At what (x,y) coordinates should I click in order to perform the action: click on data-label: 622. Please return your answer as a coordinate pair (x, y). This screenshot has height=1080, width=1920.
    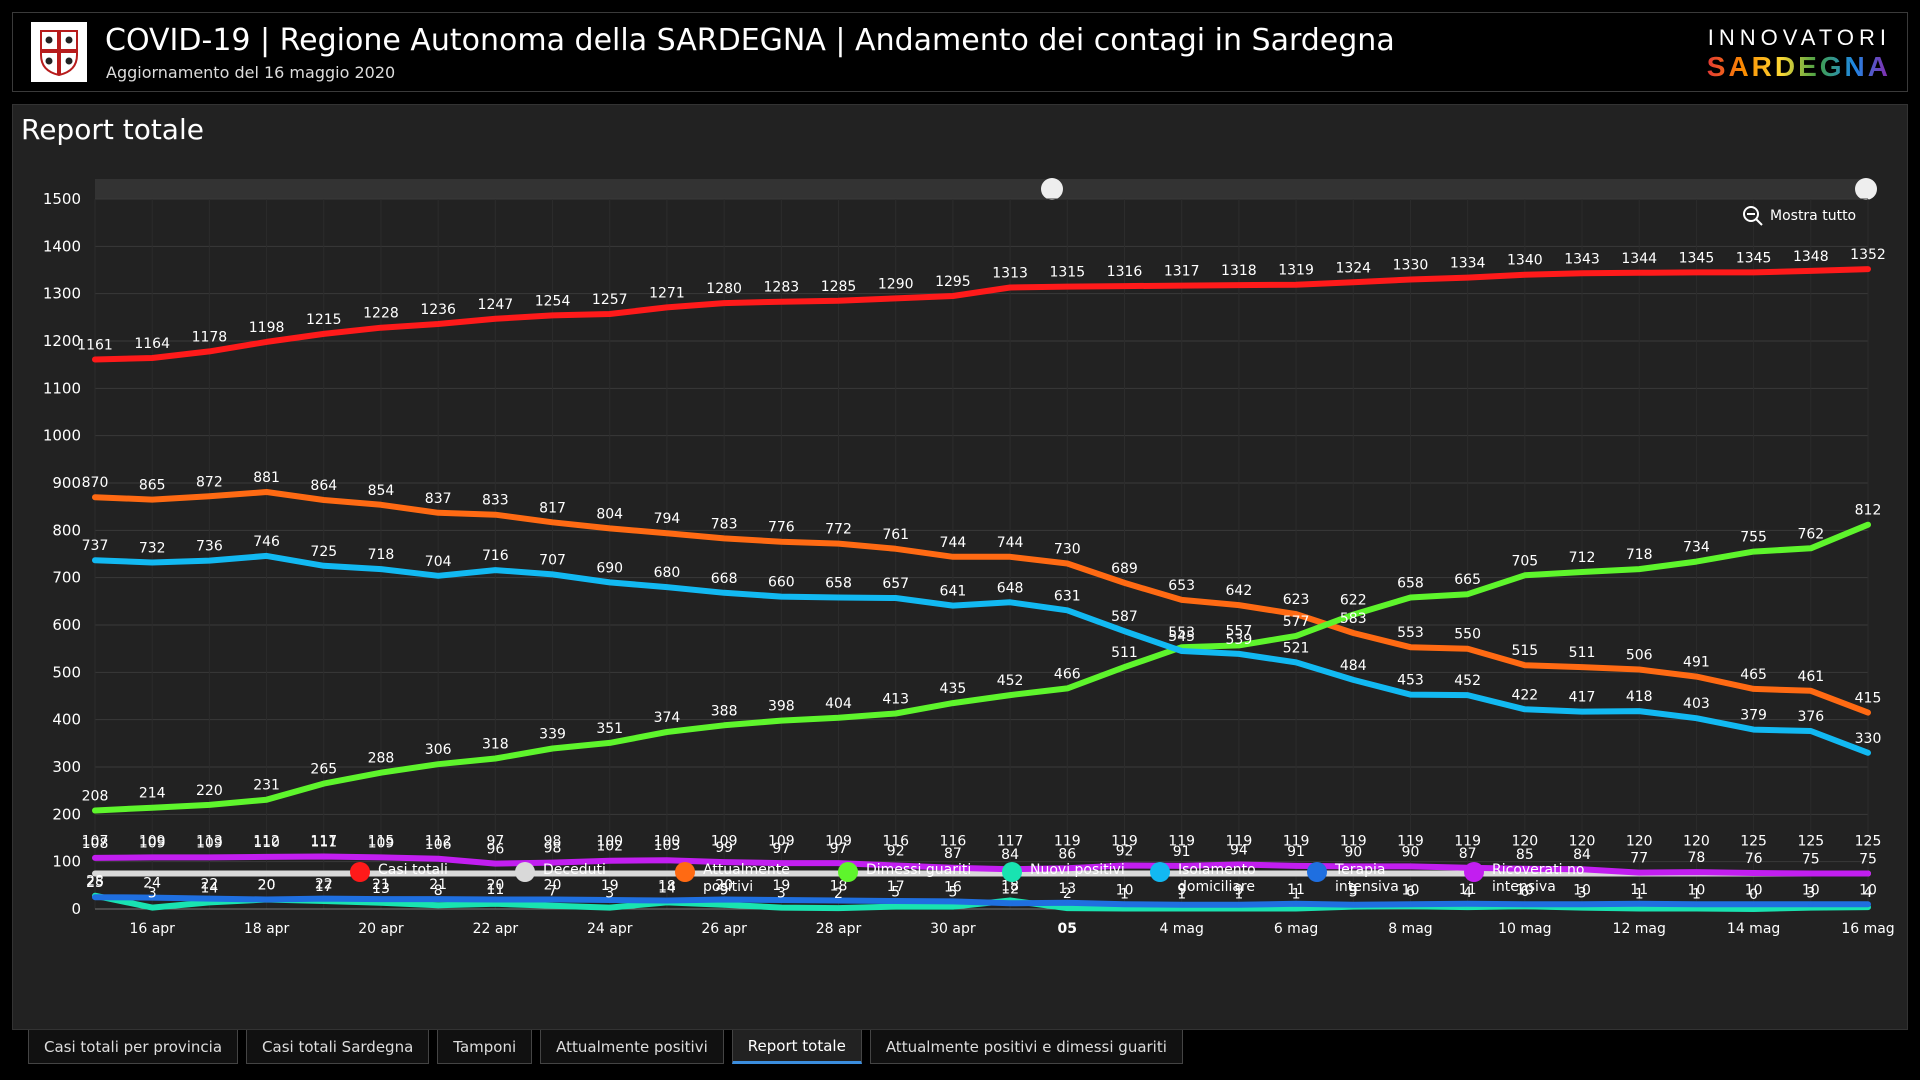
    Looking at the image, I should click on (1353, 601).